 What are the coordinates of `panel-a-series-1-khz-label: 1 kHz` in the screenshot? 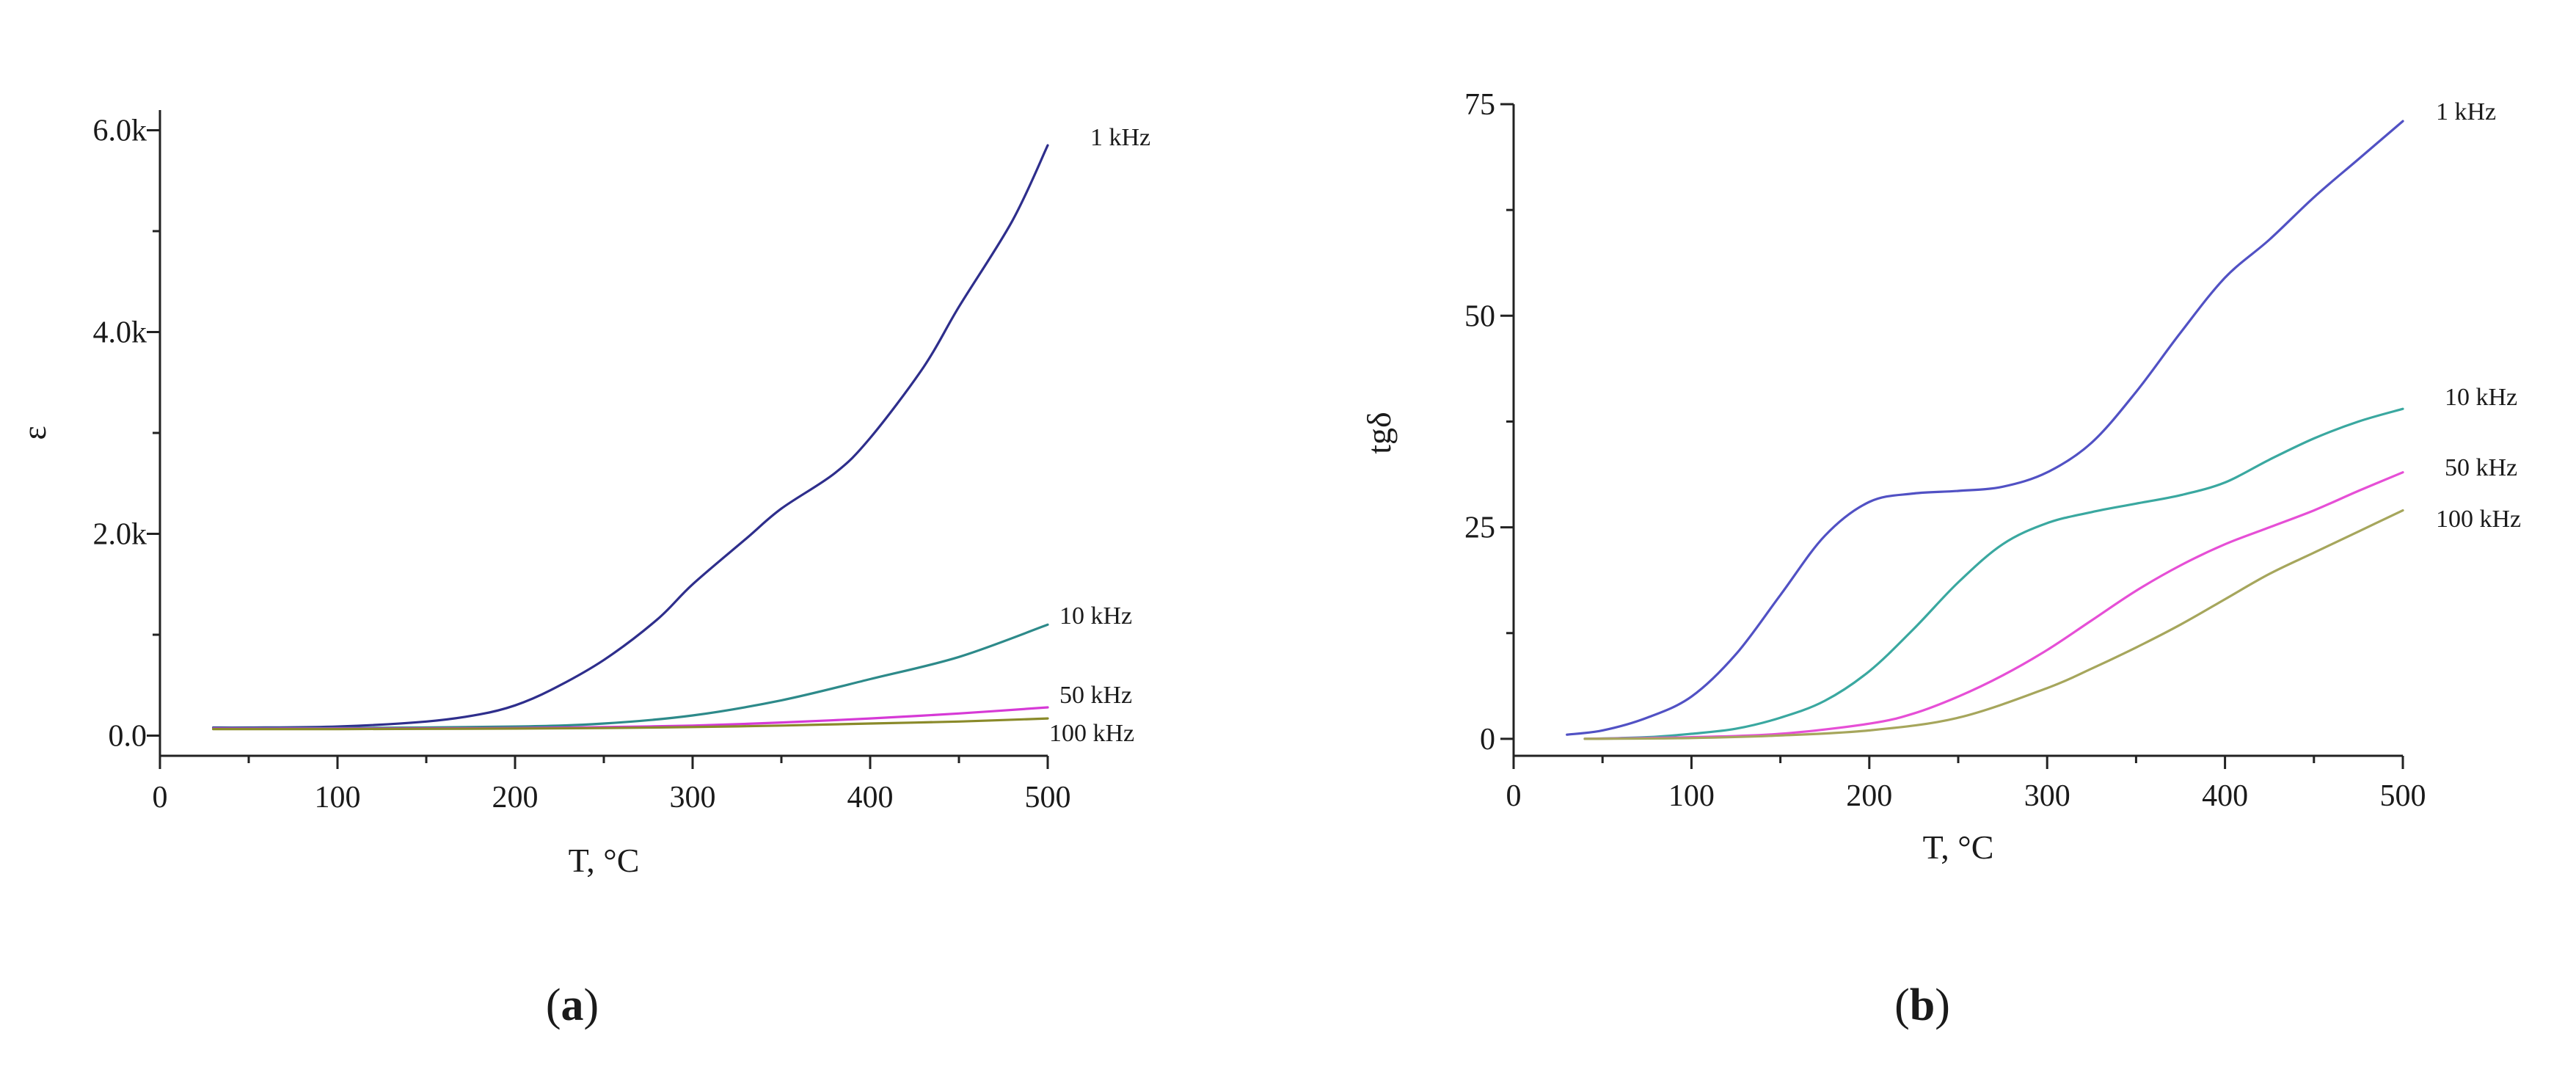 It's located at (1120, 137).